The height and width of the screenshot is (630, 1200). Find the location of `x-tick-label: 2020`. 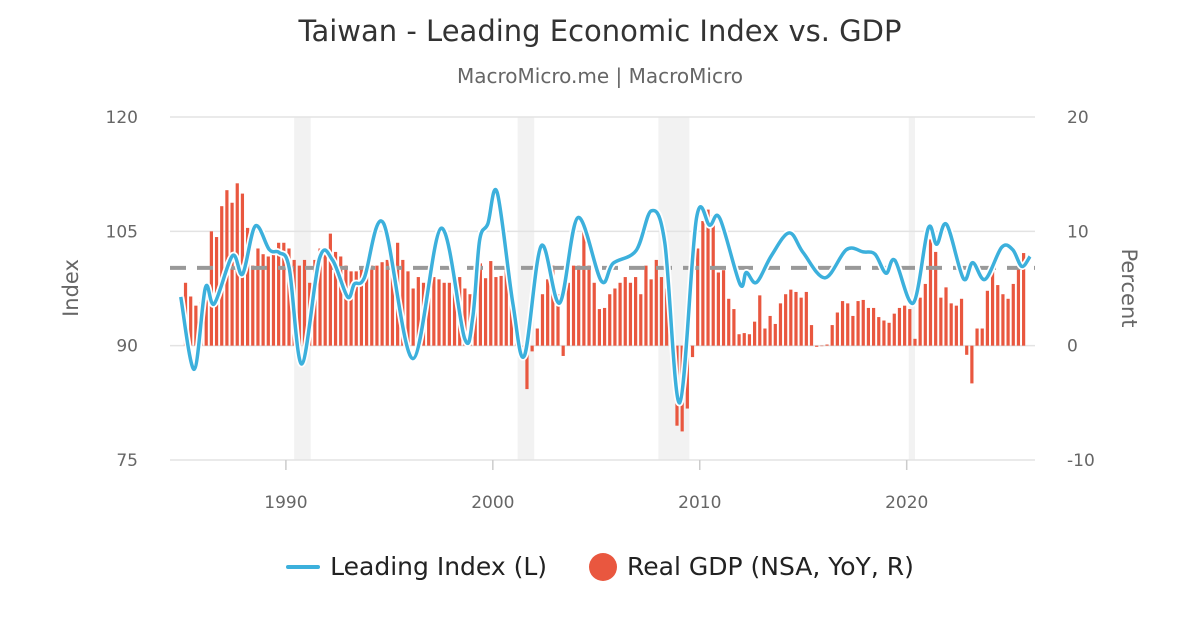

x-tick-label: 2020 is located at coordinates (906, 503).